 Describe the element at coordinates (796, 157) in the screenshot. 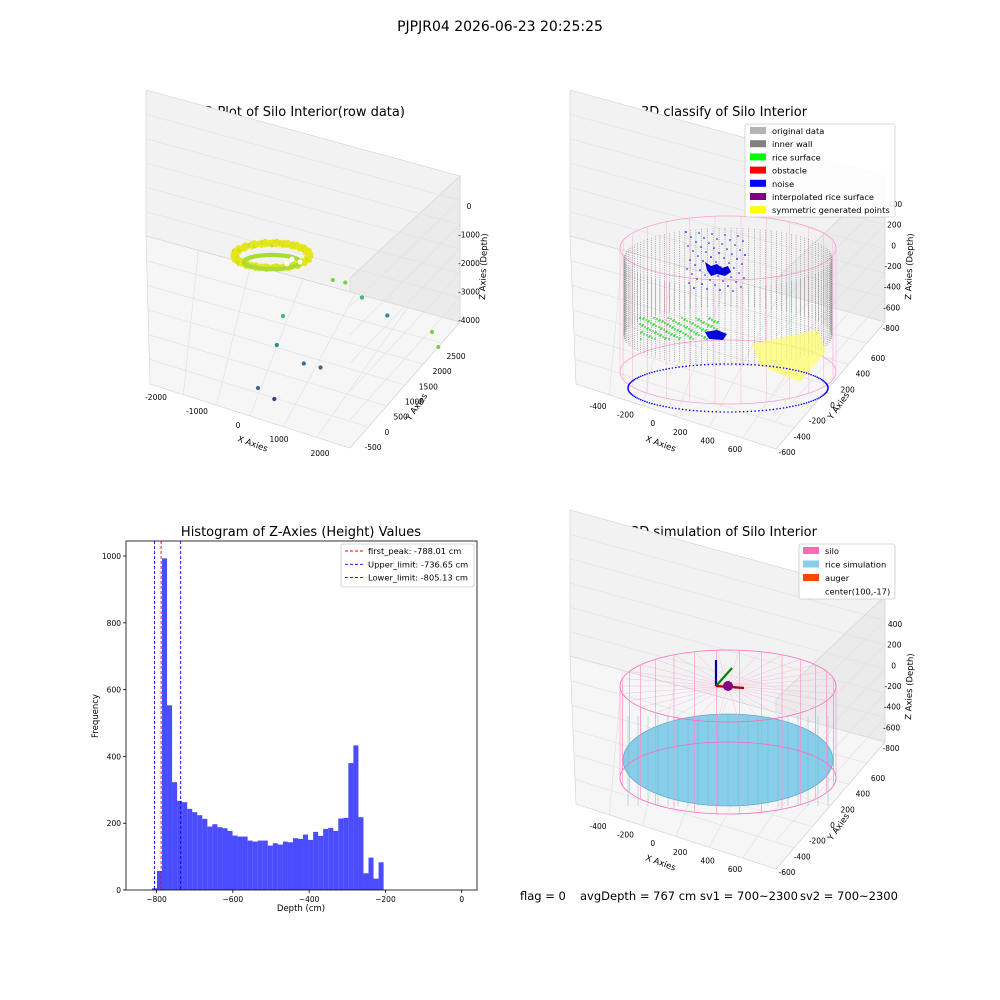

I see `legend-label: rice surface` at that location.